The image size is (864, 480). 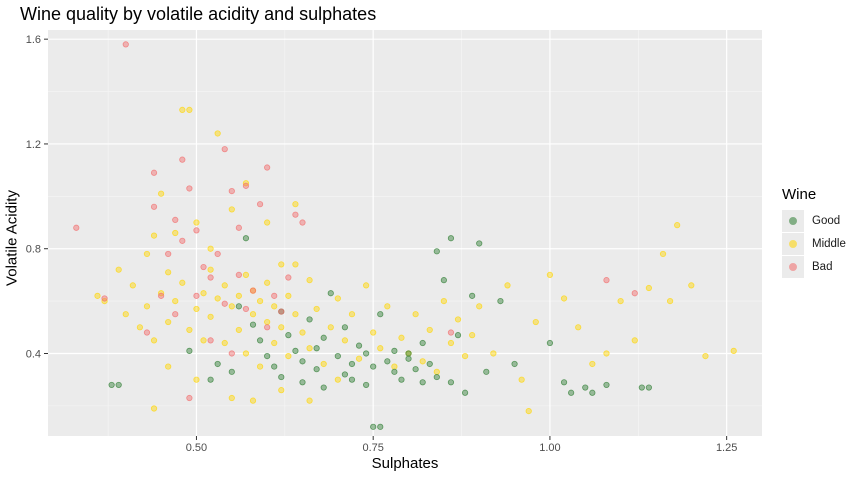 I want to click on y-tick-label: 1.2, so click(x=33, y=145).